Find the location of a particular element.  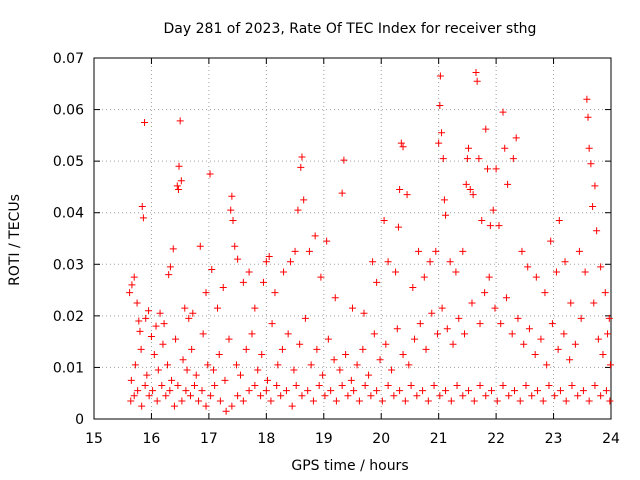

y-tick-label: 0.06 is located at coordinates (68, 111).